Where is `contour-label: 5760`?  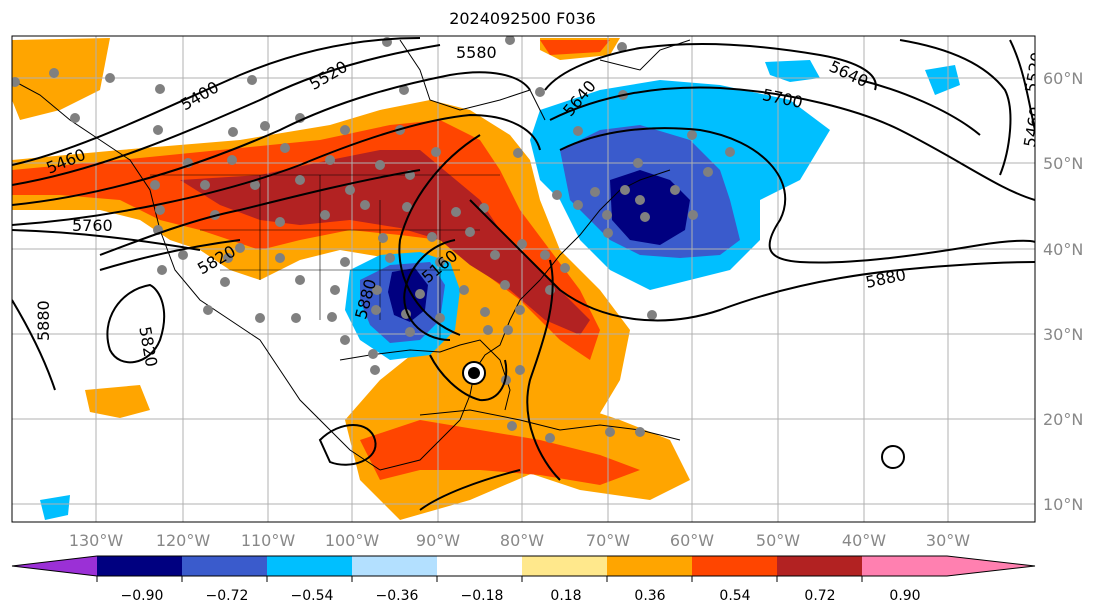
contour-label: 5760 is located at coordinates (92, 225).